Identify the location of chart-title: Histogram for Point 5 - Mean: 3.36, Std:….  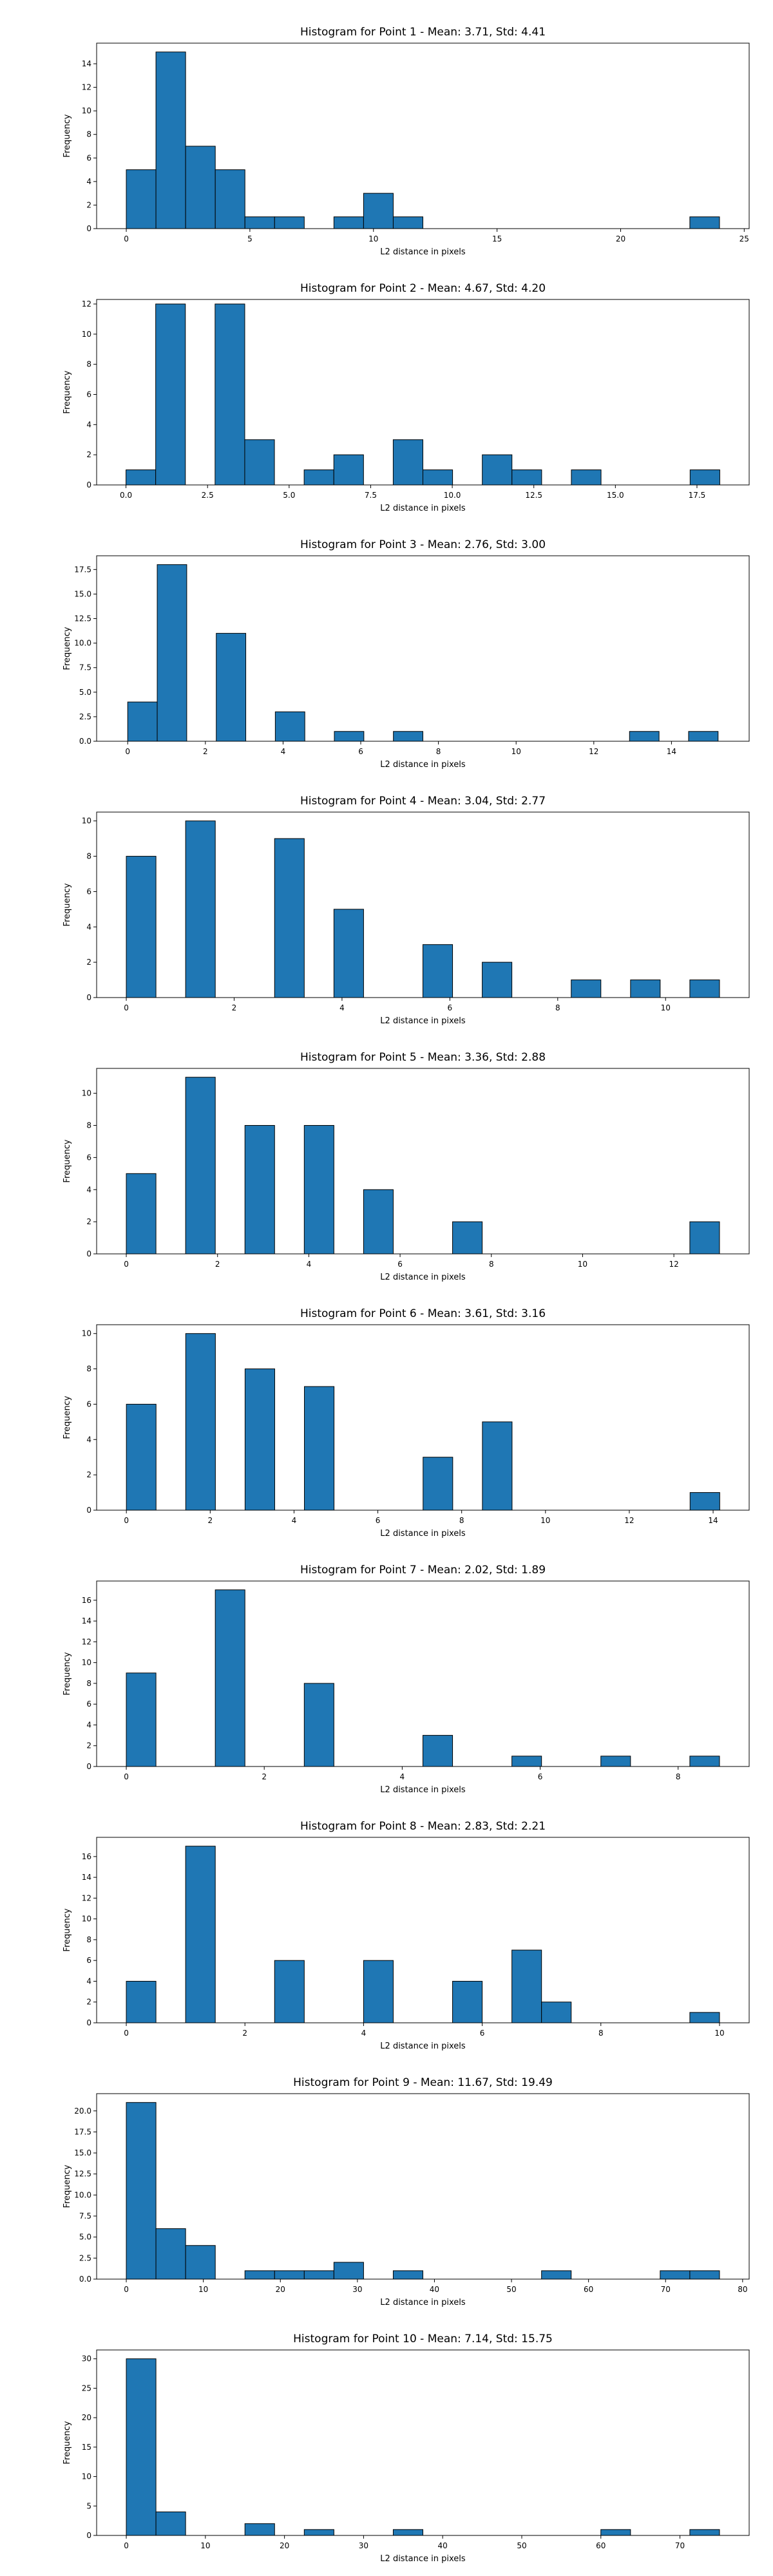
(423, 1058).